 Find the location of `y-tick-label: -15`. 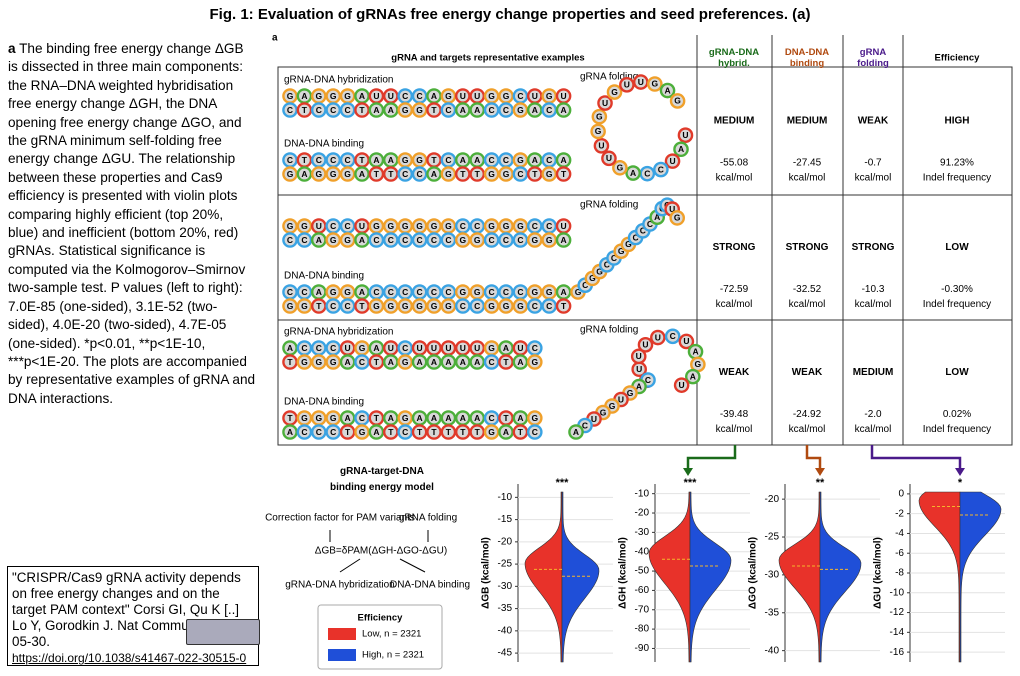

y-tick-label: -15 is located at coordinates (505, 519).